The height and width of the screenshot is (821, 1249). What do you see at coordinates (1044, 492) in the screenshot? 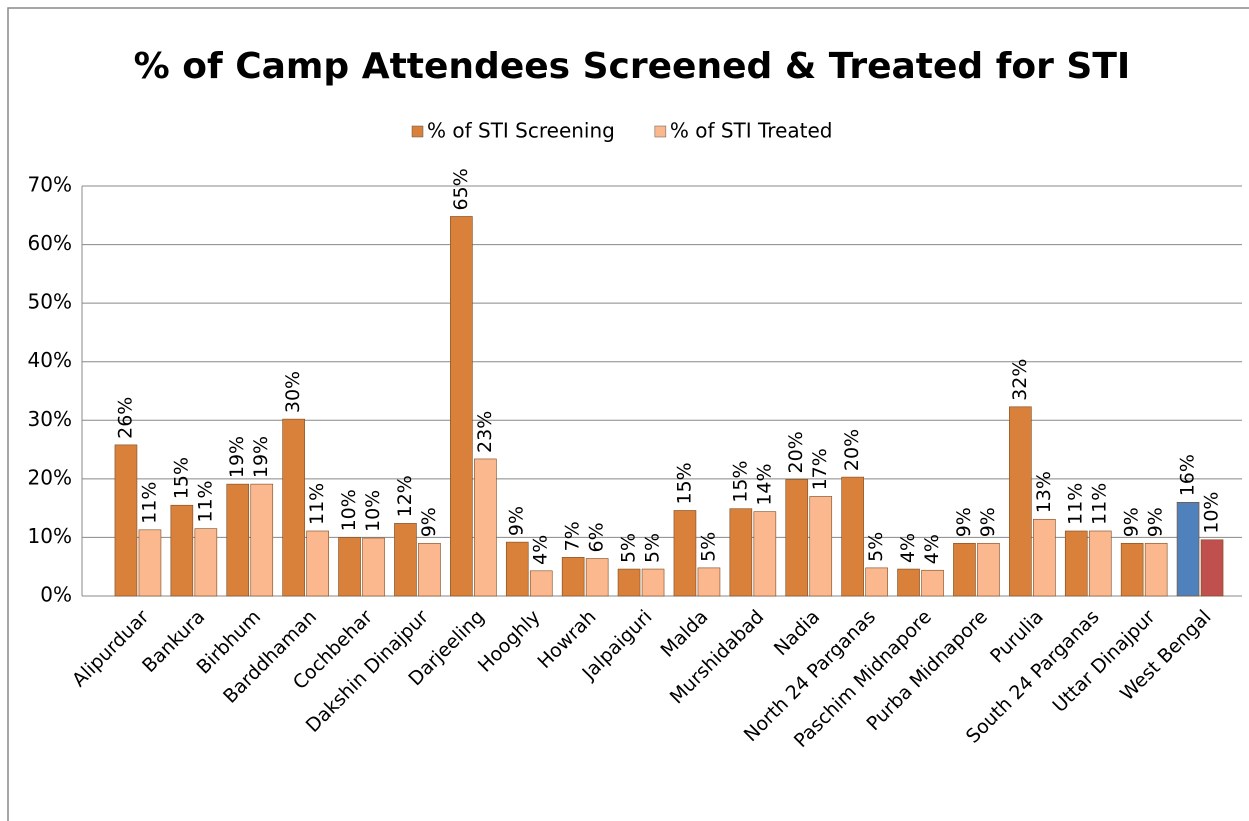
I see `data-label: 13%` at bounding box center [1044, 492].